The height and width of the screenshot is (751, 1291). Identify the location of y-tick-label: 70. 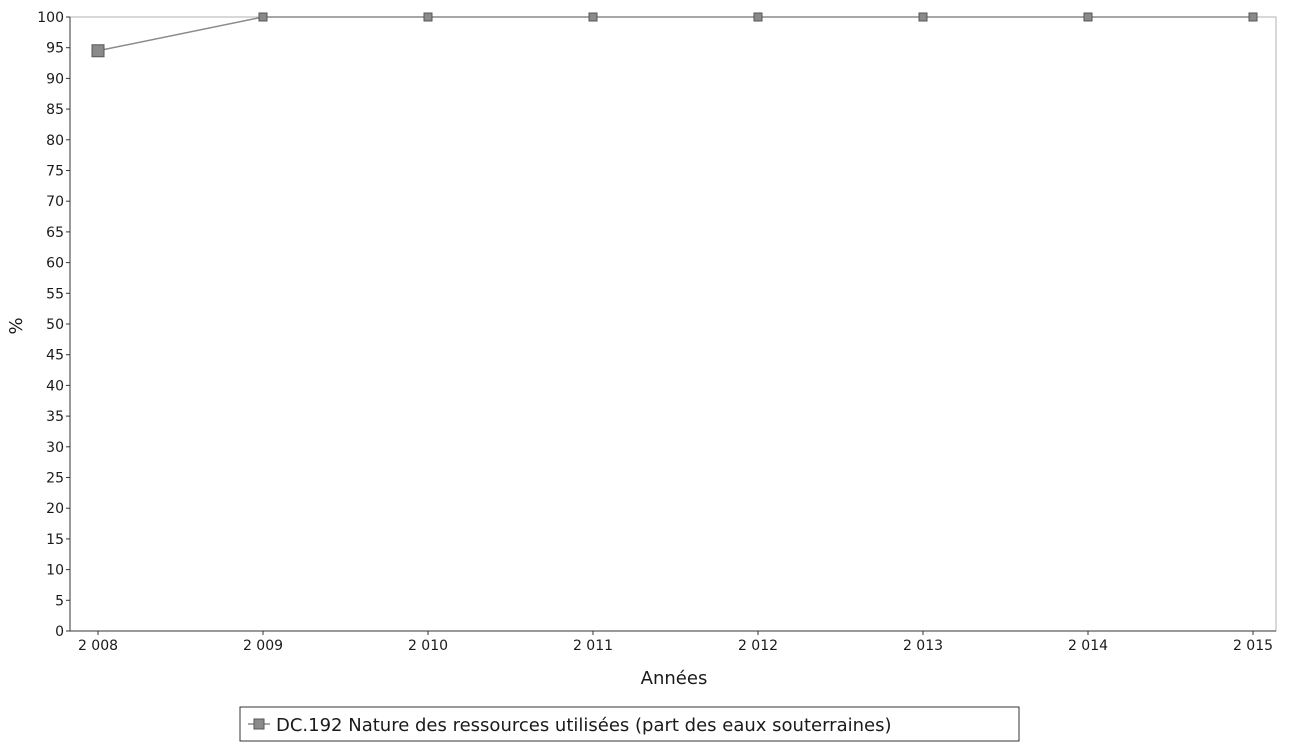
(55, 202).